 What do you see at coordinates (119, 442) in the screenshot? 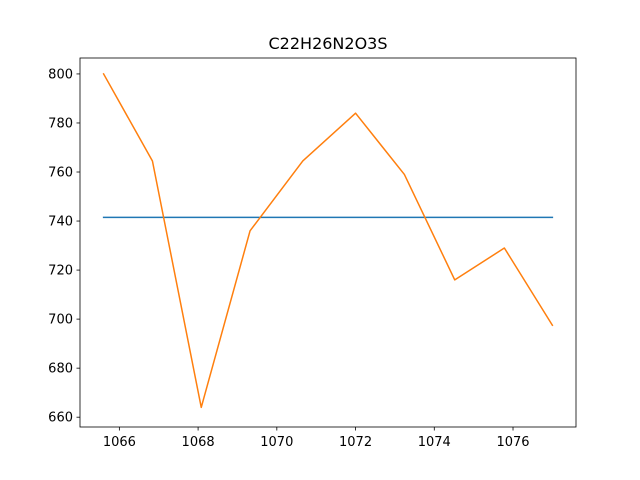
I see `x-tick-label: 1066` at bounding box center [119, 442].